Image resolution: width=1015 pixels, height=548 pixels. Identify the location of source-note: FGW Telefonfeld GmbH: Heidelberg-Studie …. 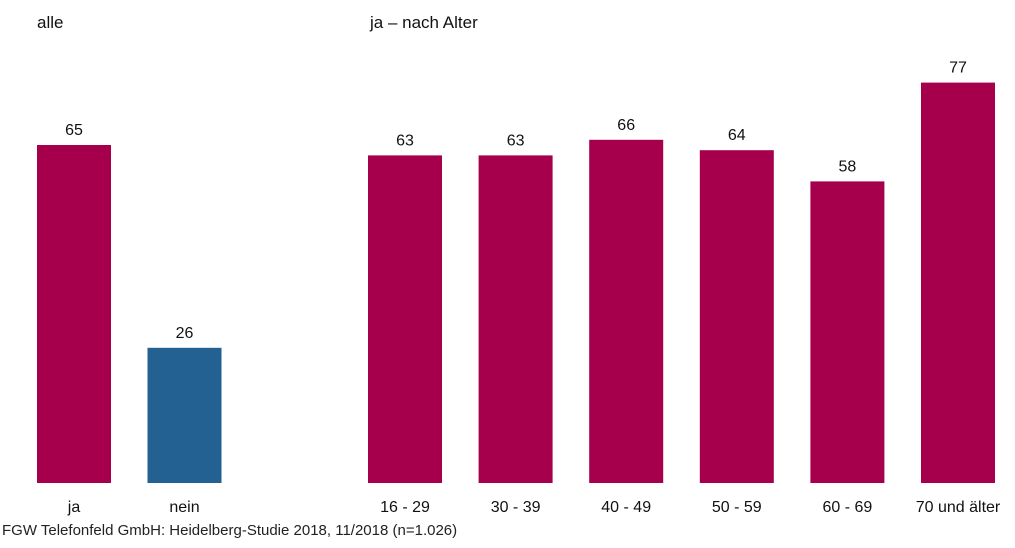
(230, 530).